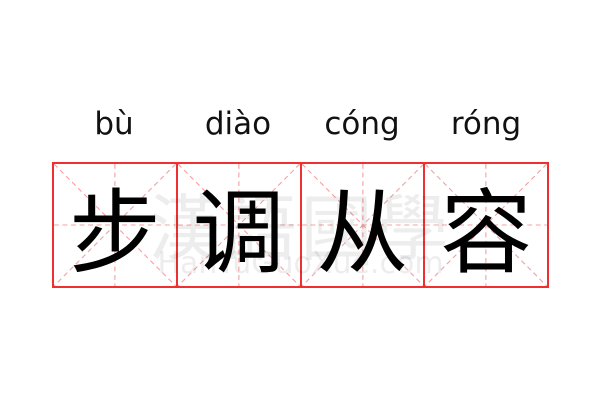 The image size is (600, 400). I want to click on character-cell: 从, so click(363, 225).